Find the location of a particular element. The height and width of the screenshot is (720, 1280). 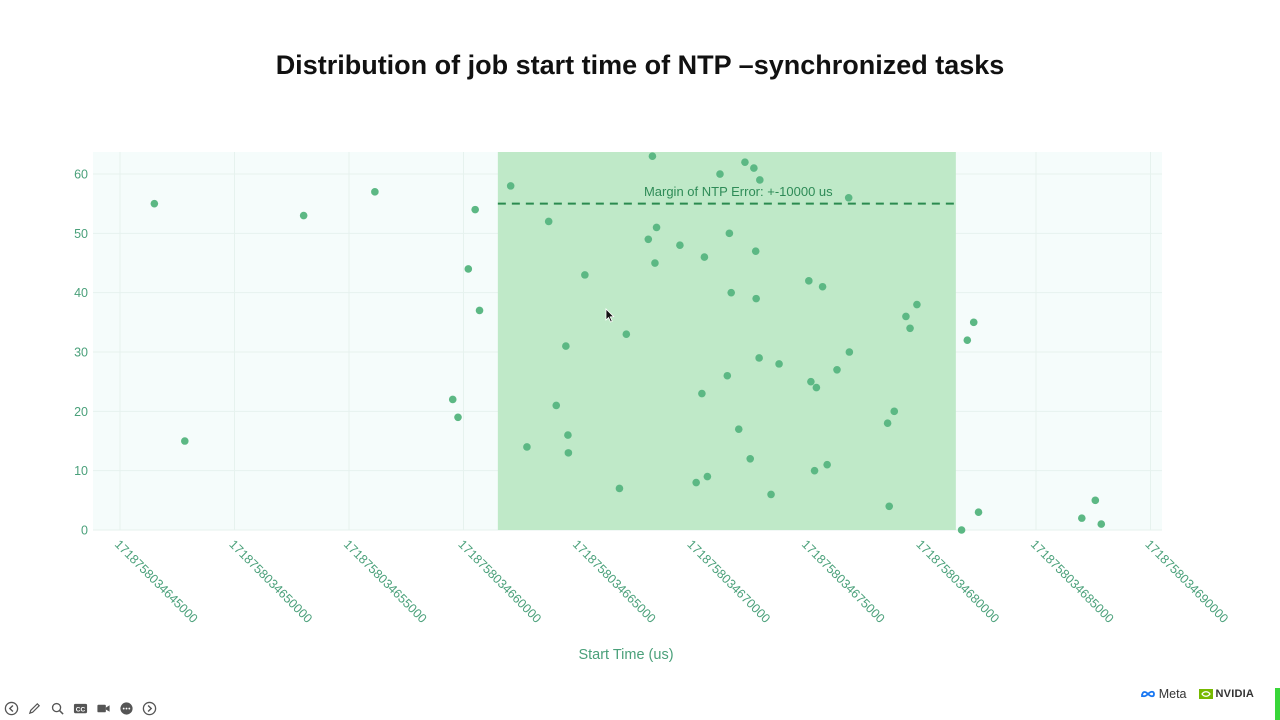

x-axis-title: Start Time (us) is located at coordinates (625, 655).